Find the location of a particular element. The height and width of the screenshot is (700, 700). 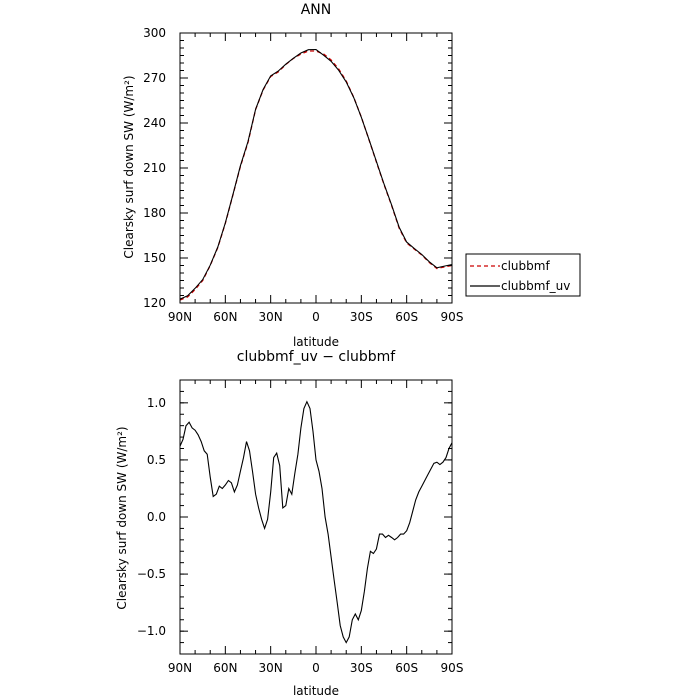

legend: clubbmf clubbmf_uv is located at coordinates (523, 275).